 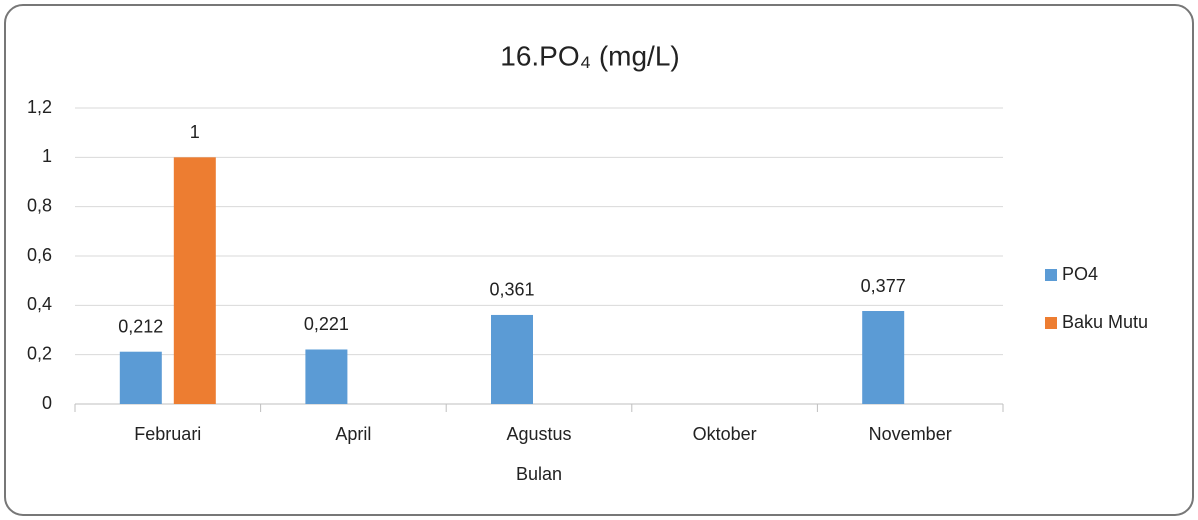 What do you see at coordinates (1105, 322) in the screenshot?
I see `legend-label: Baku Mutu` at bounding box center [1105, 322].